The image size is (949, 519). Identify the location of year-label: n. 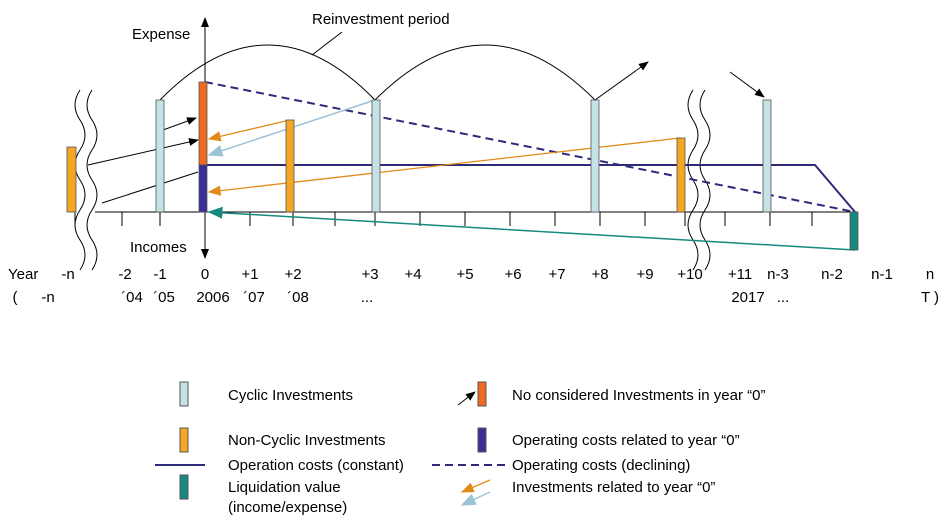
(930, 274).